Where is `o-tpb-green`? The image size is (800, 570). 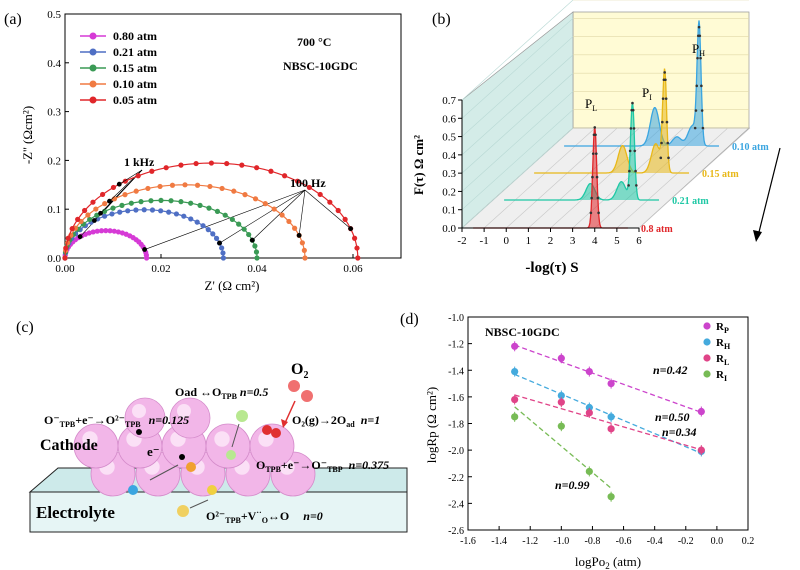
o-tpb-green is located at coordinates (242, 416).